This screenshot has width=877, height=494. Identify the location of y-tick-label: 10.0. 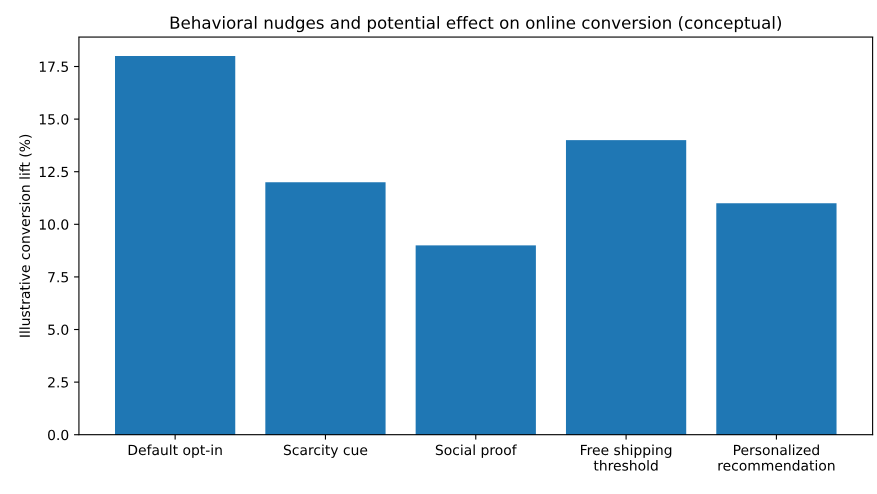
(54, 224).